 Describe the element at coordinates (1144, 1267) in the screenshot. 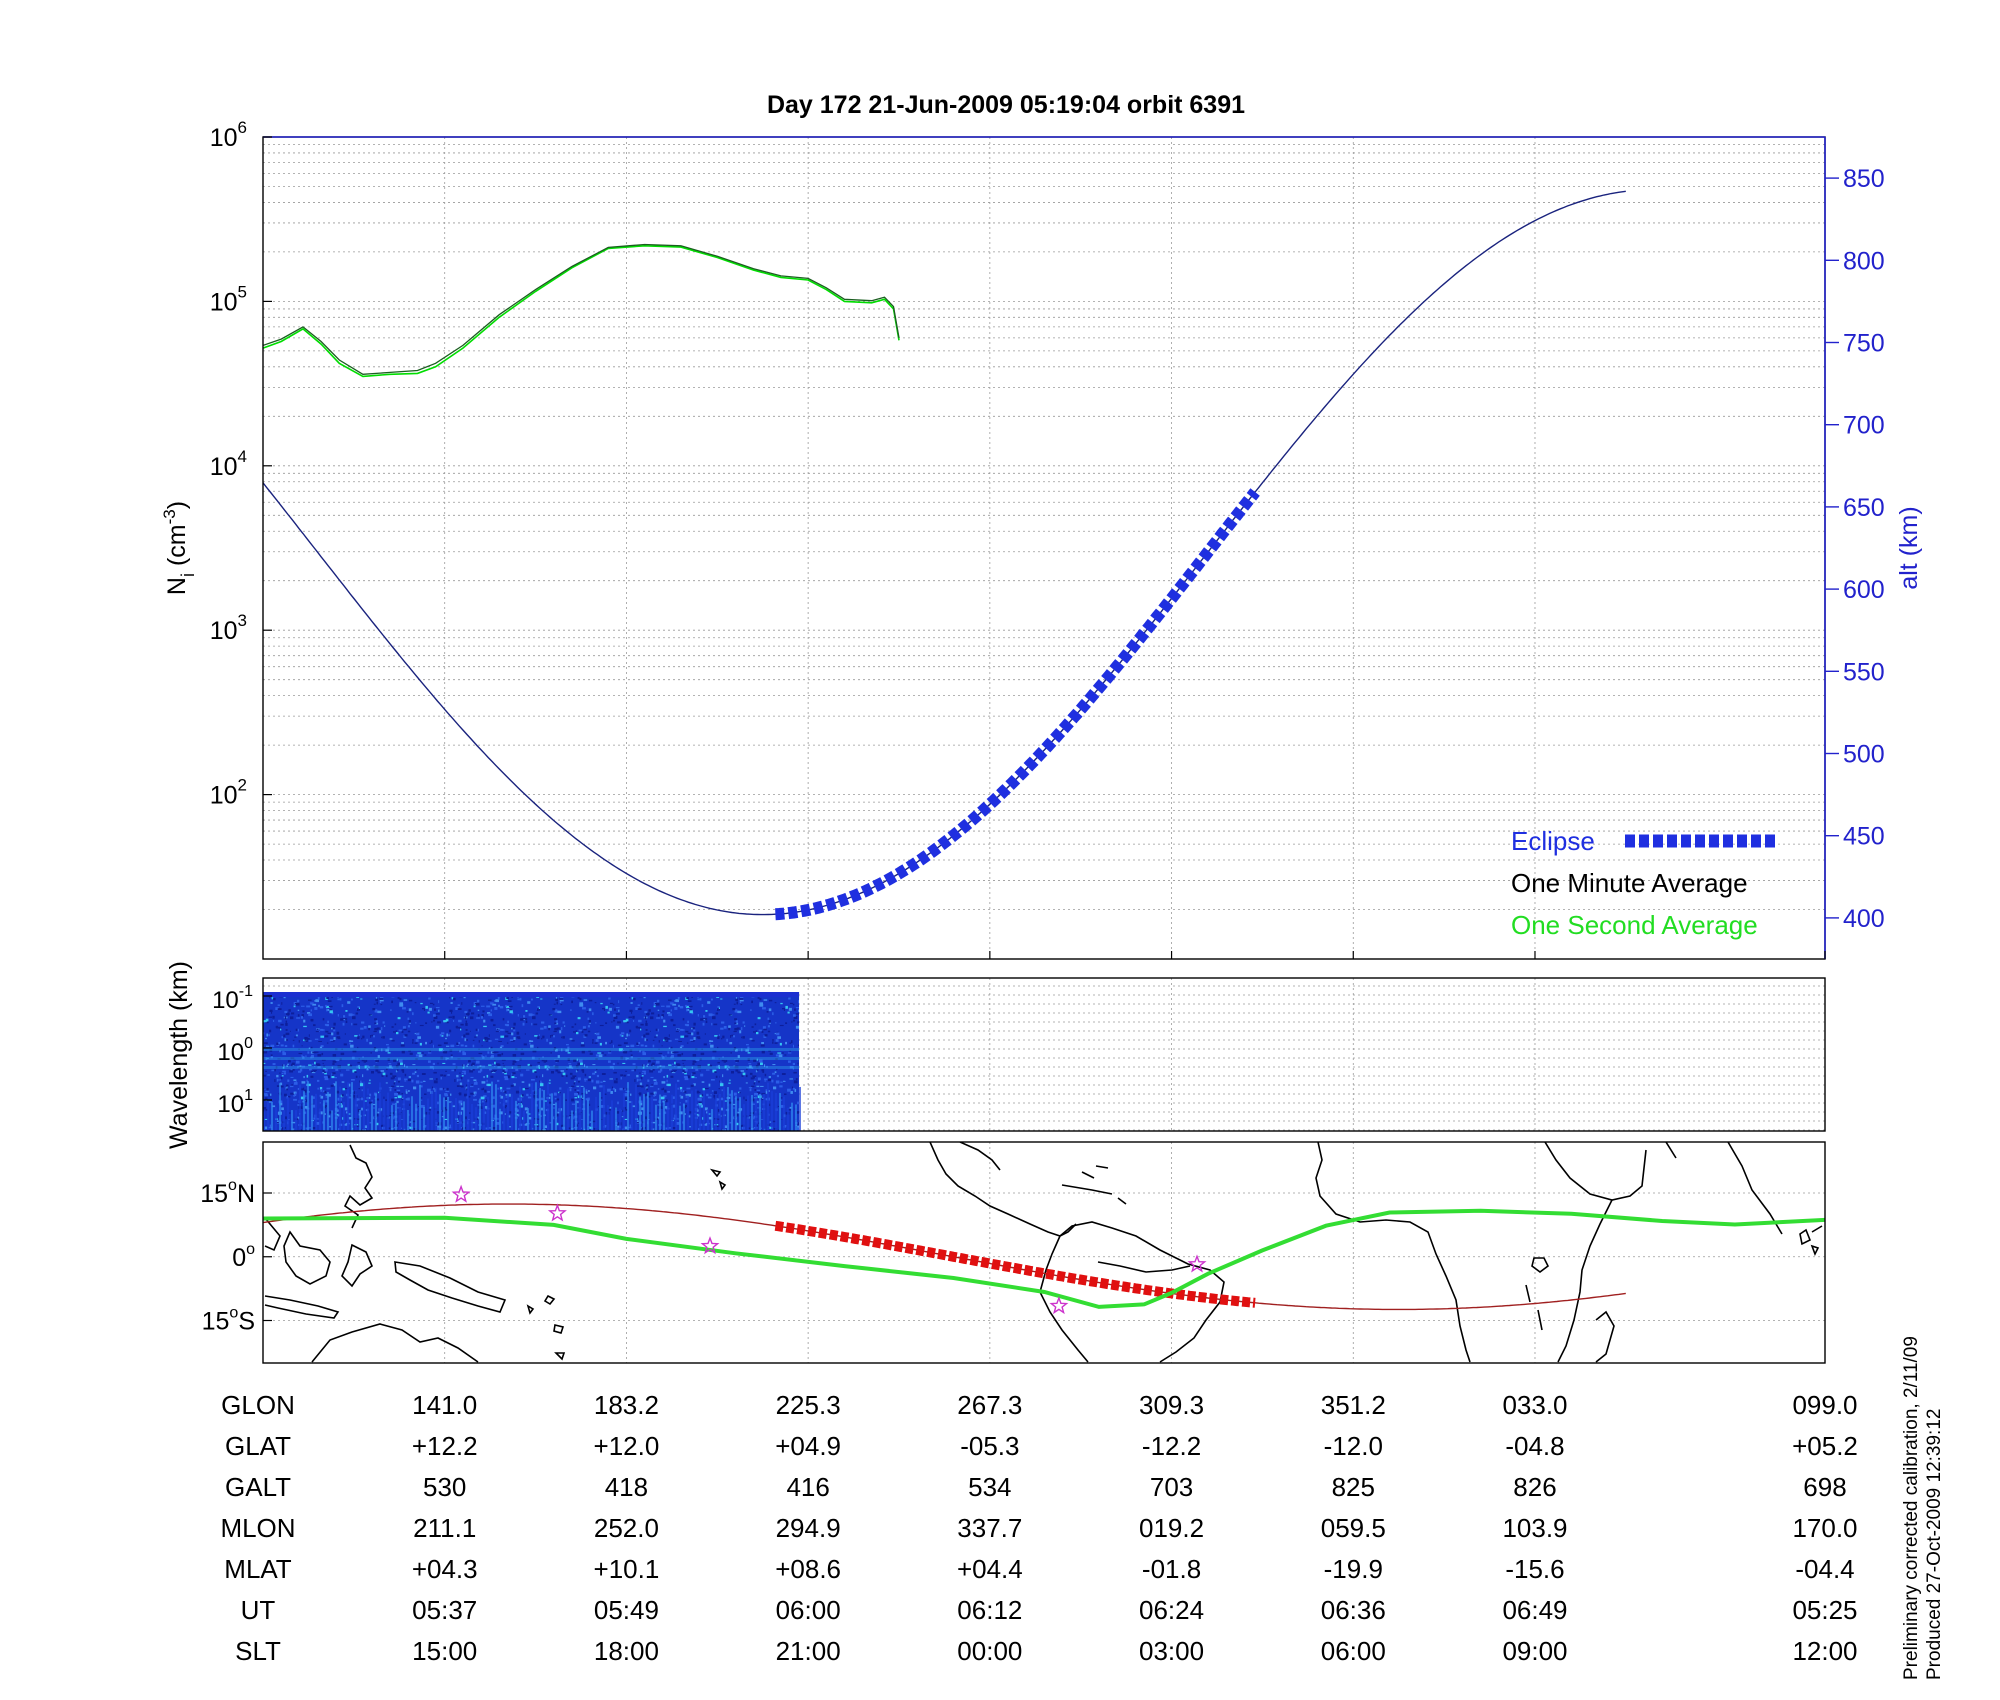

I see `amazon-river` at that location.